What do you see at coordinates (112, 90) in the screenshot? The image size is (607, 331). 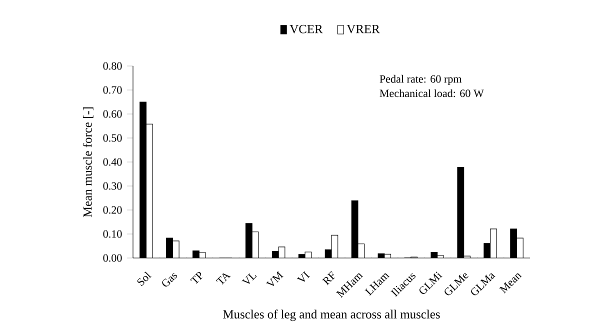 I see `y-tick-label: 0.70` at bounding box center [112, 90].